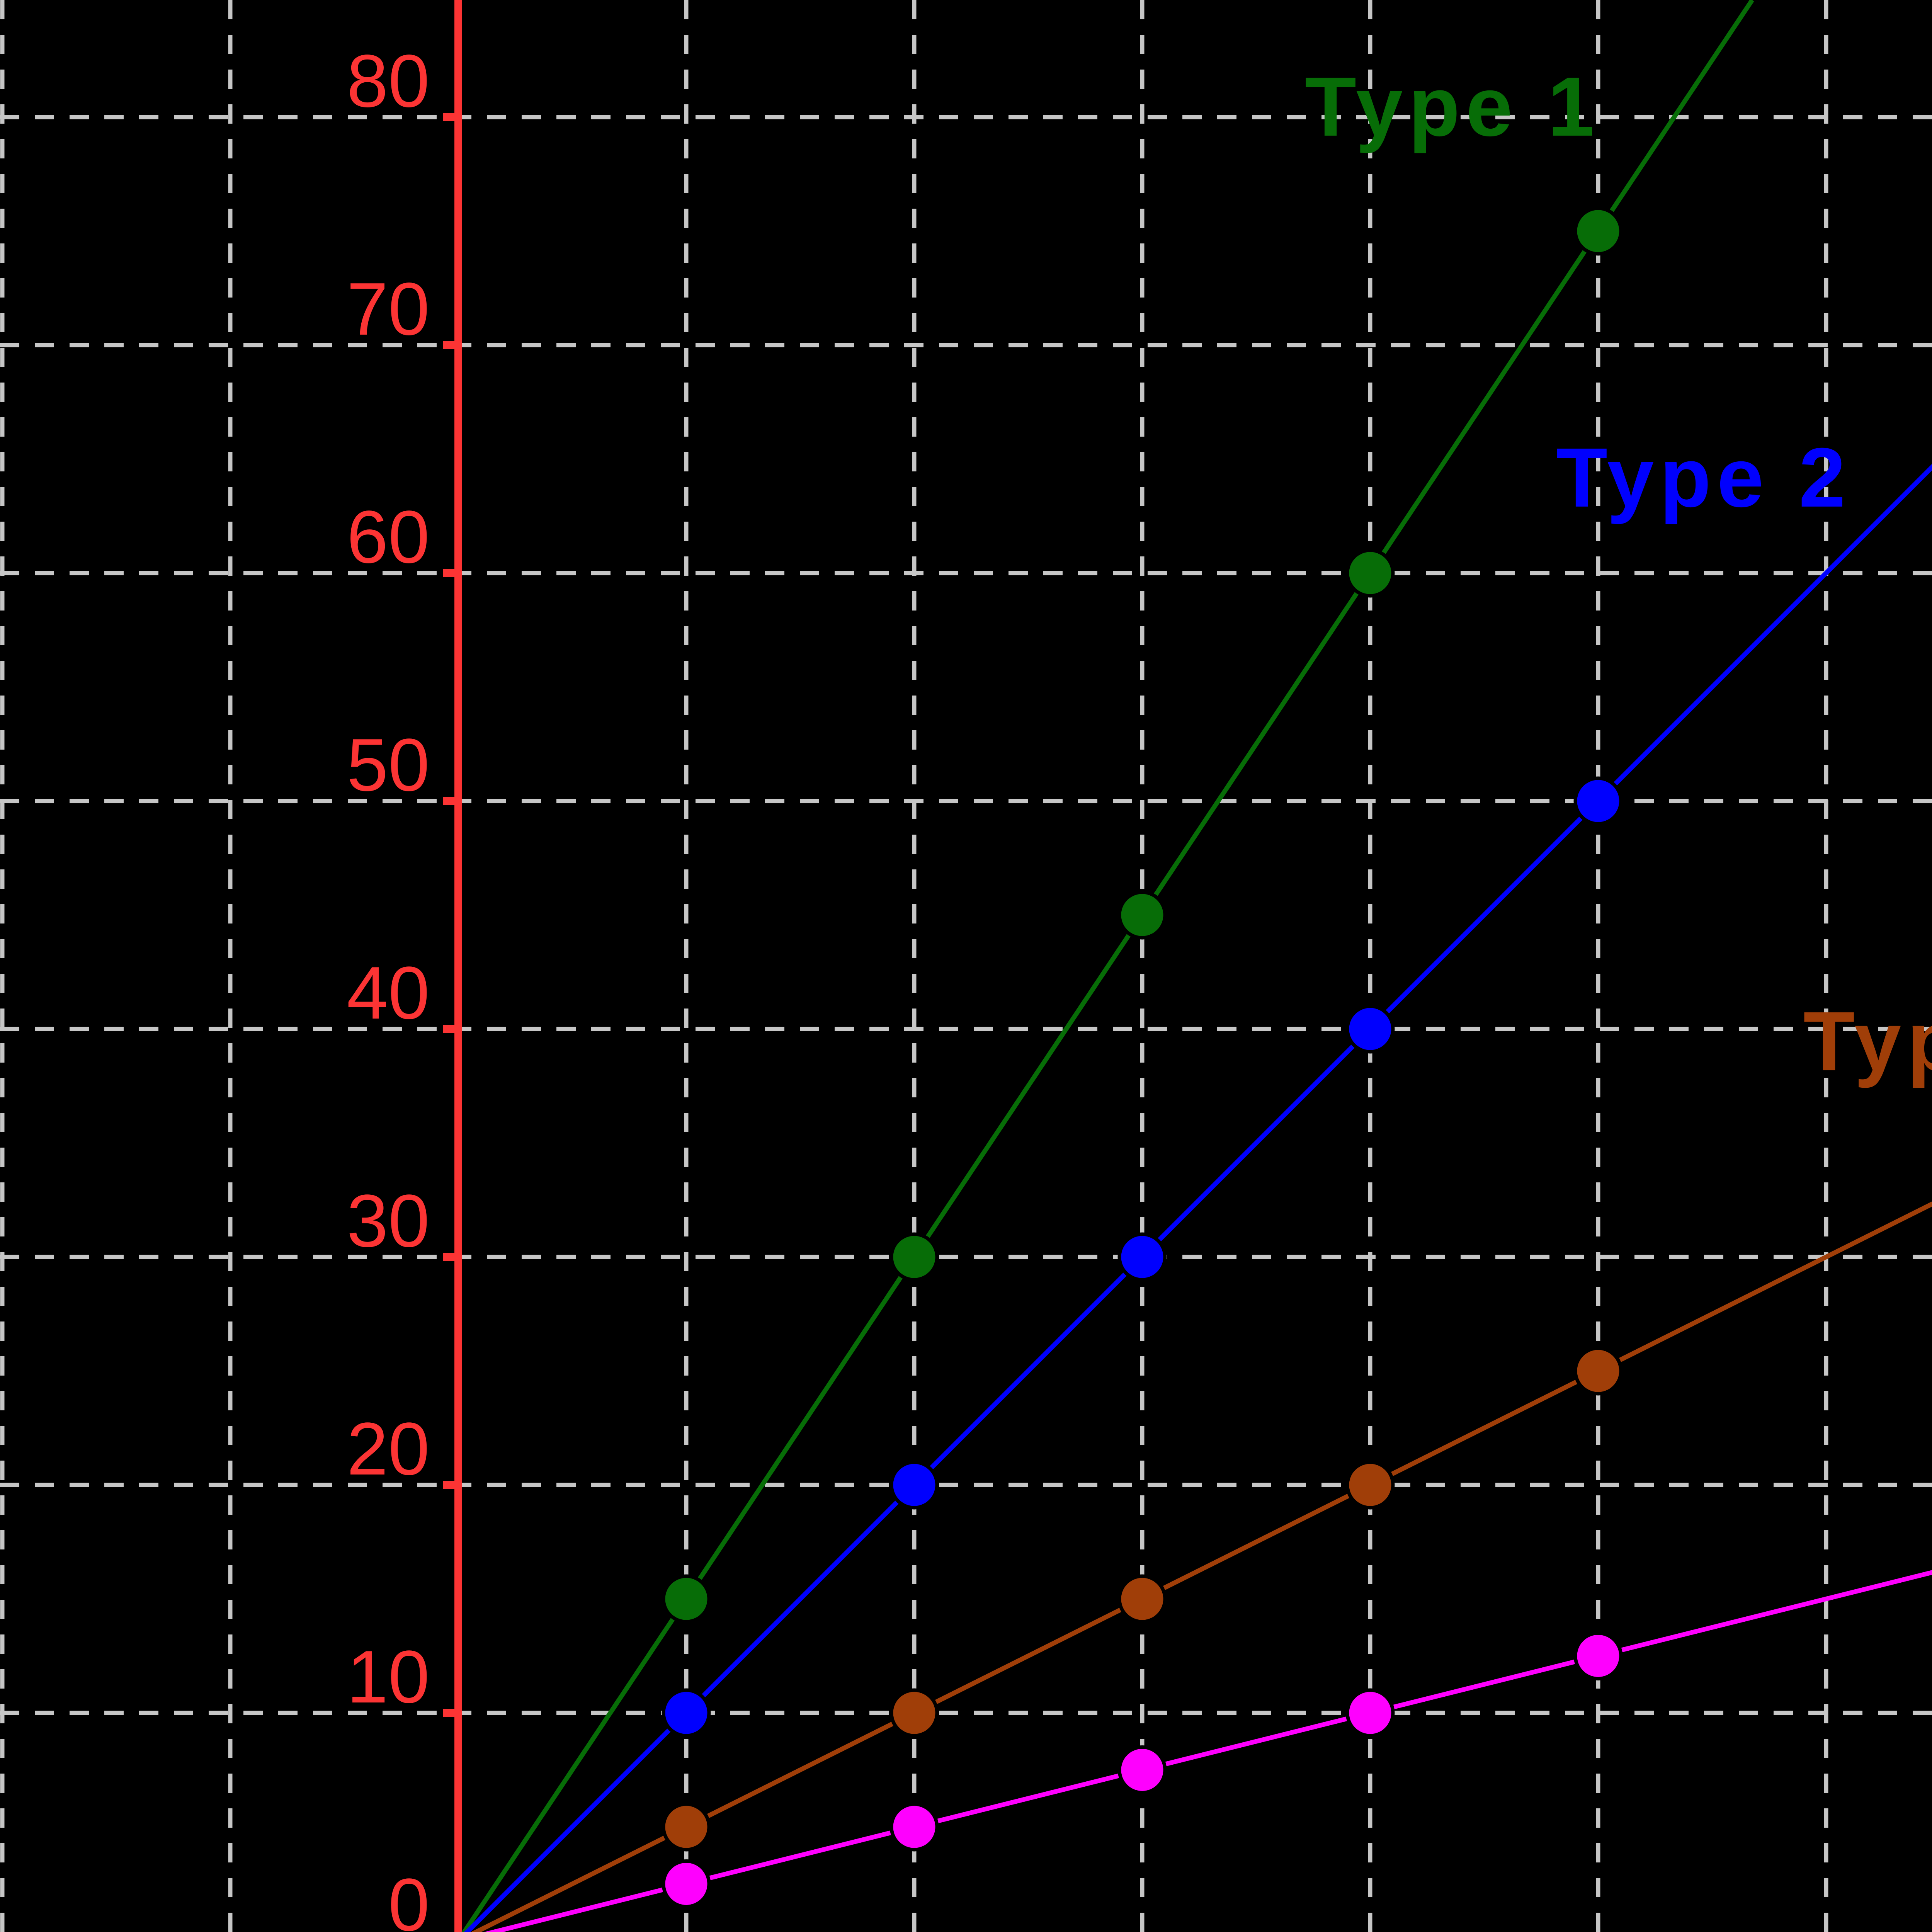  I want to click on svg-text: 80, so click(388, 81).